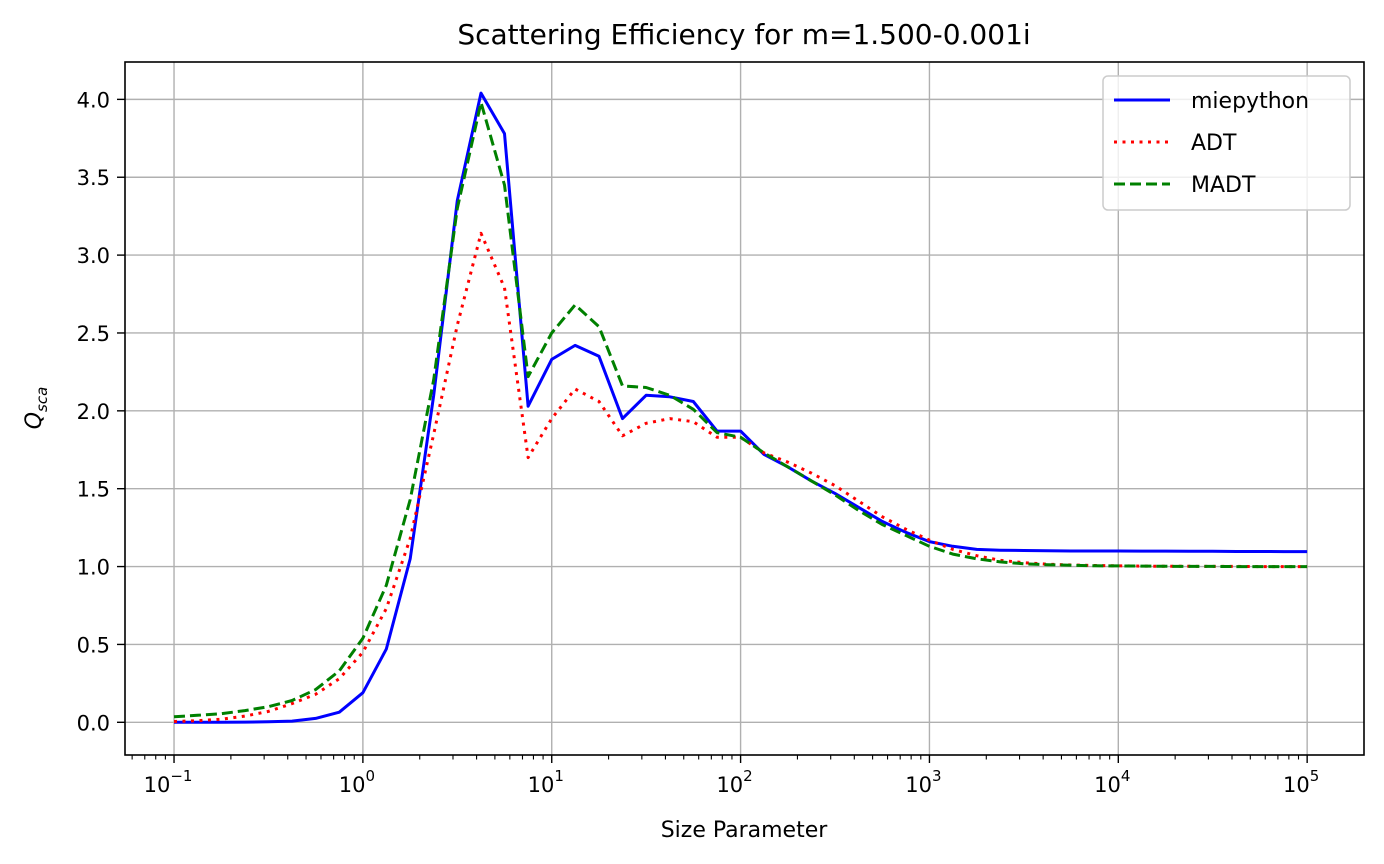 The image size is (1384, 864). I want to click on y-tick-label: 2.0, so click(93, 412).